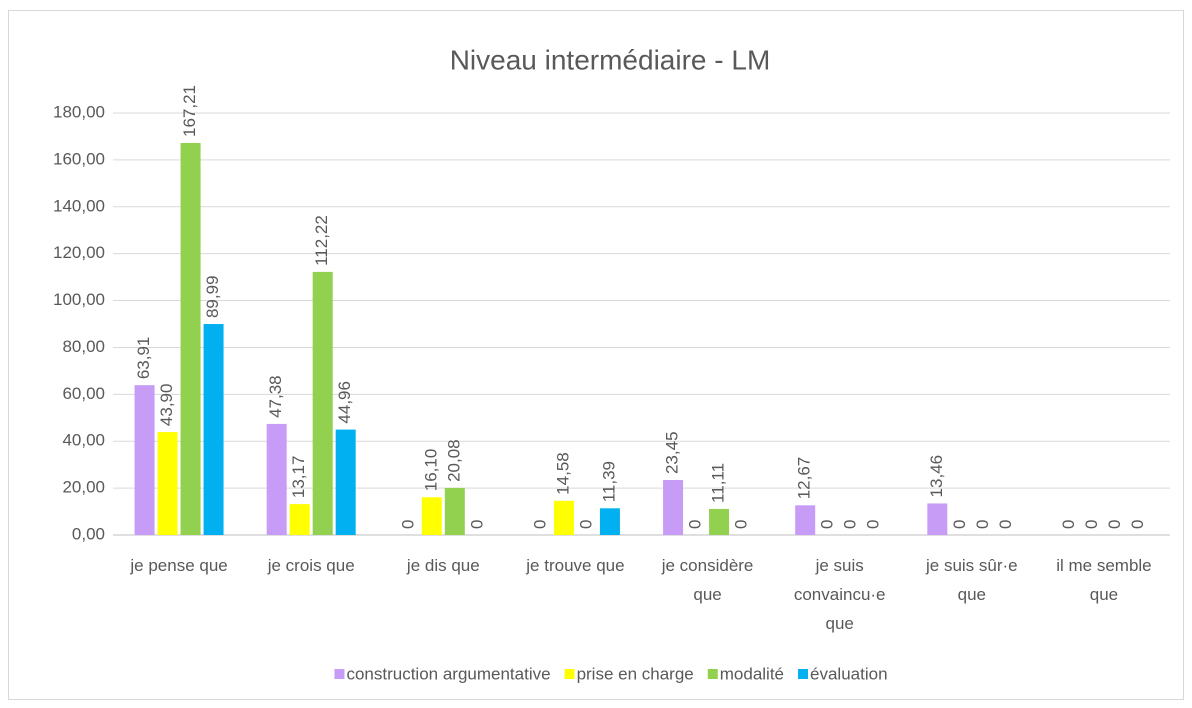 This screenshot has width=1192, height=708. Describe the element at coordinates (443, 565) in the screenshot. I see `x-tick-label: je dis que` at that location.